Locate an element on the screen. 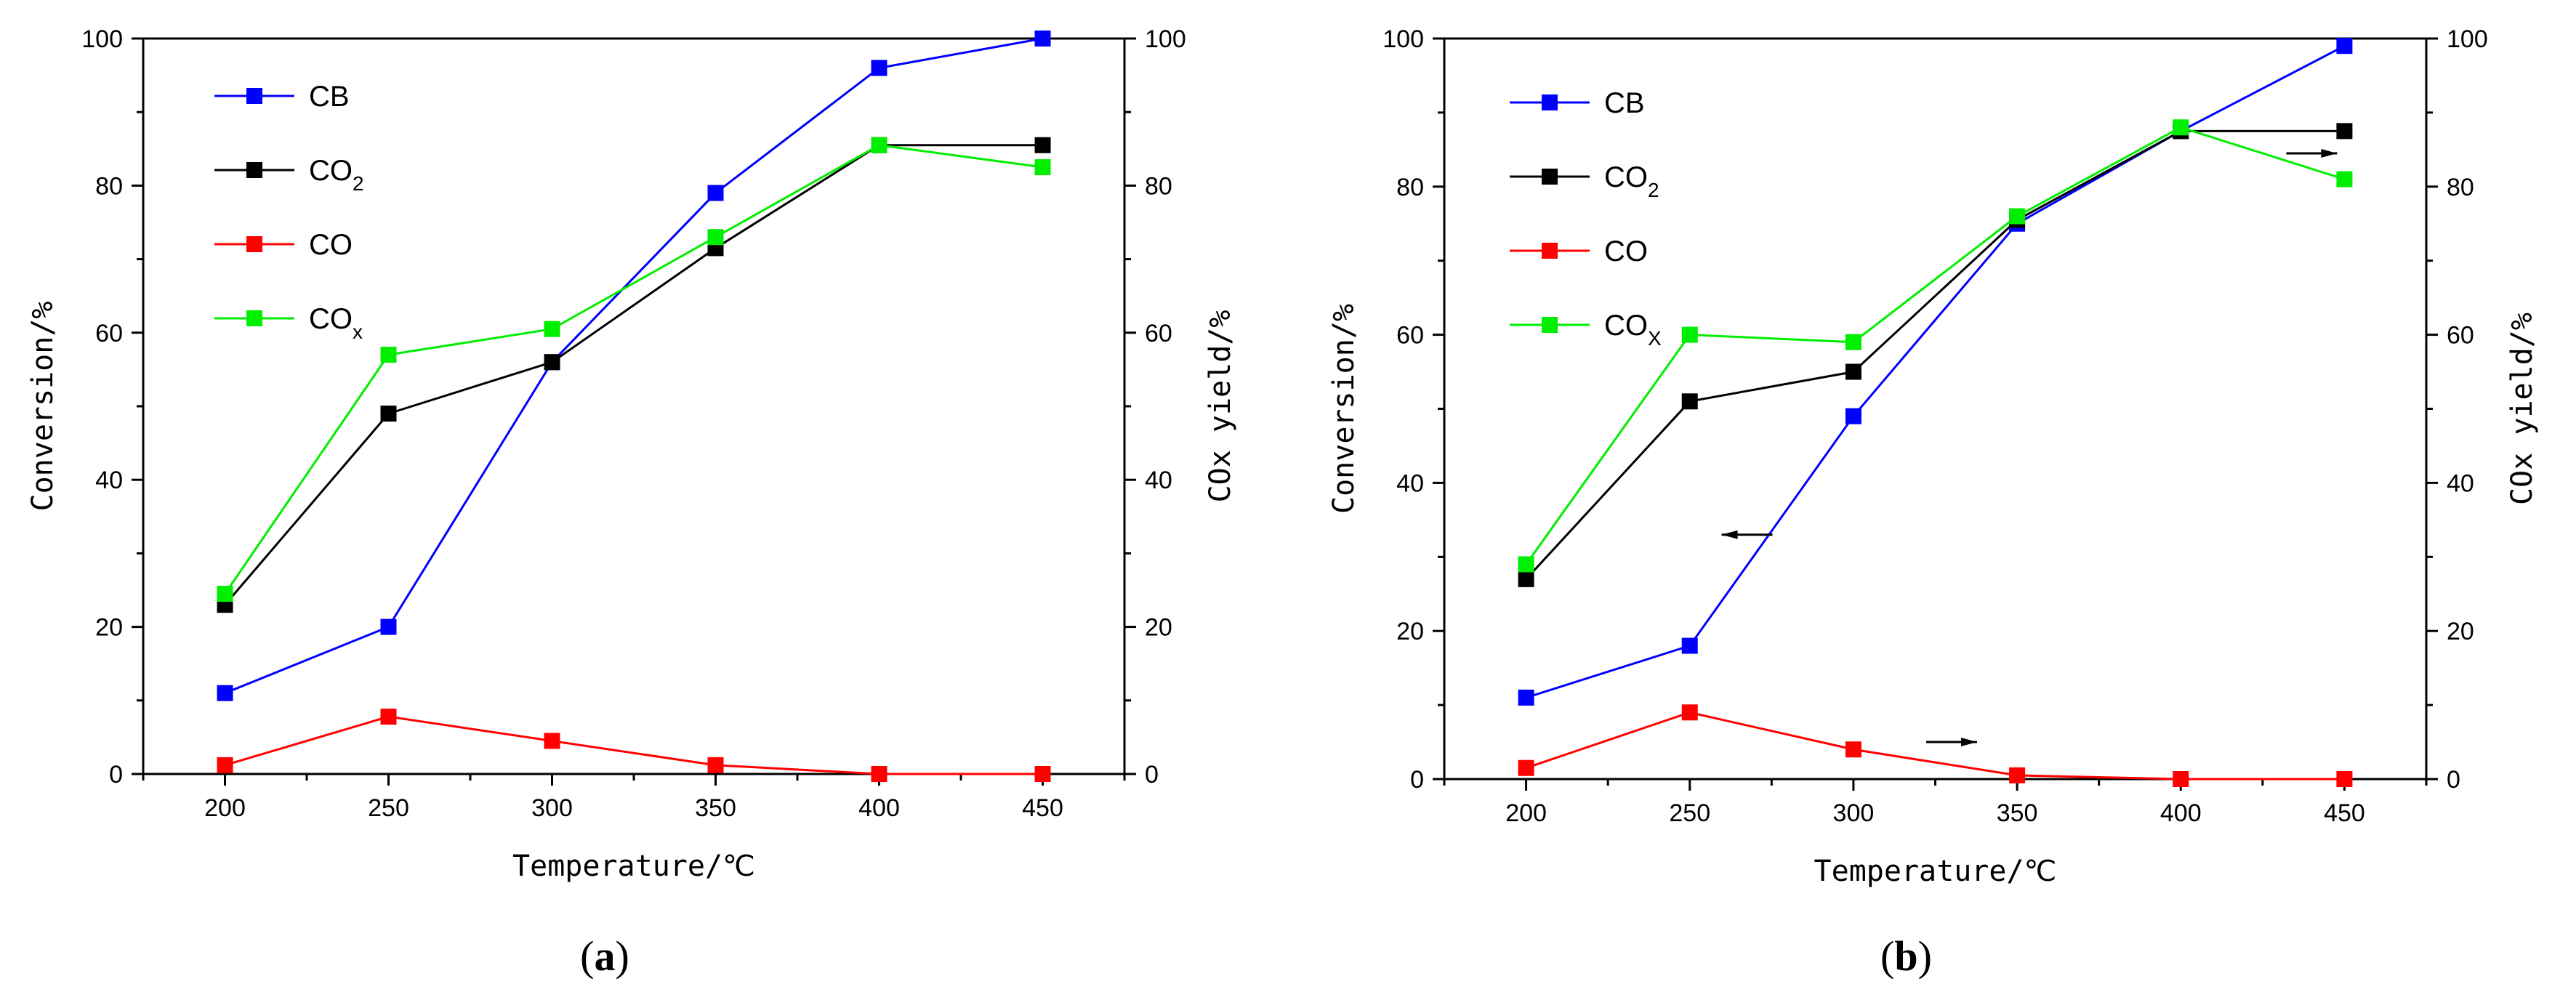 This screenshot has height=1008, width=2576. legend-label: COX is located at coordinates (1633, 330).